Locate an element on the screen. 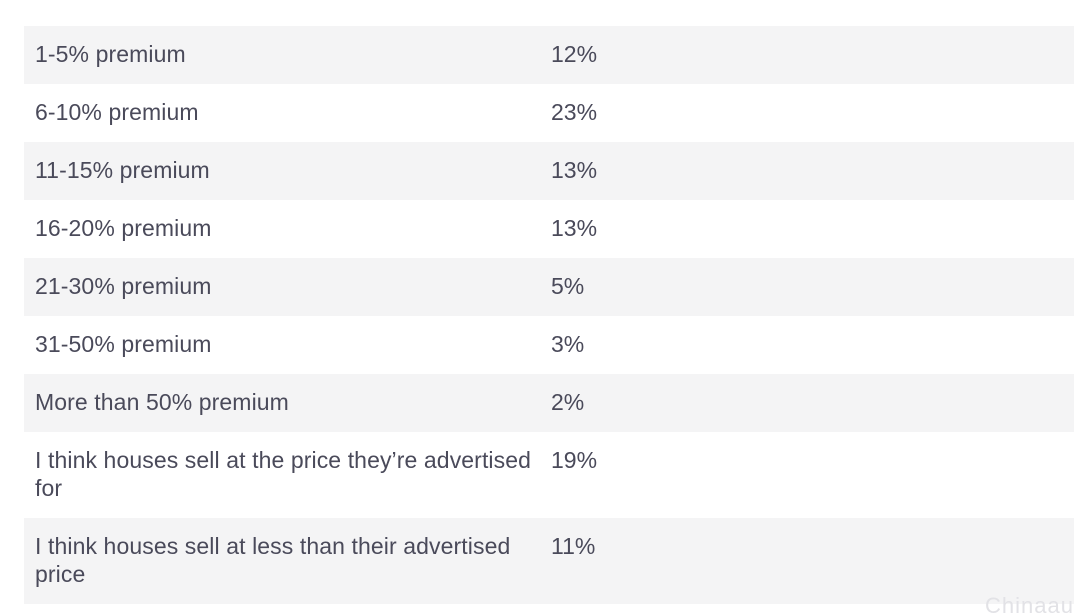 The image size is (1080, 613). row-value: 3% is located at coordinates (568, 344).